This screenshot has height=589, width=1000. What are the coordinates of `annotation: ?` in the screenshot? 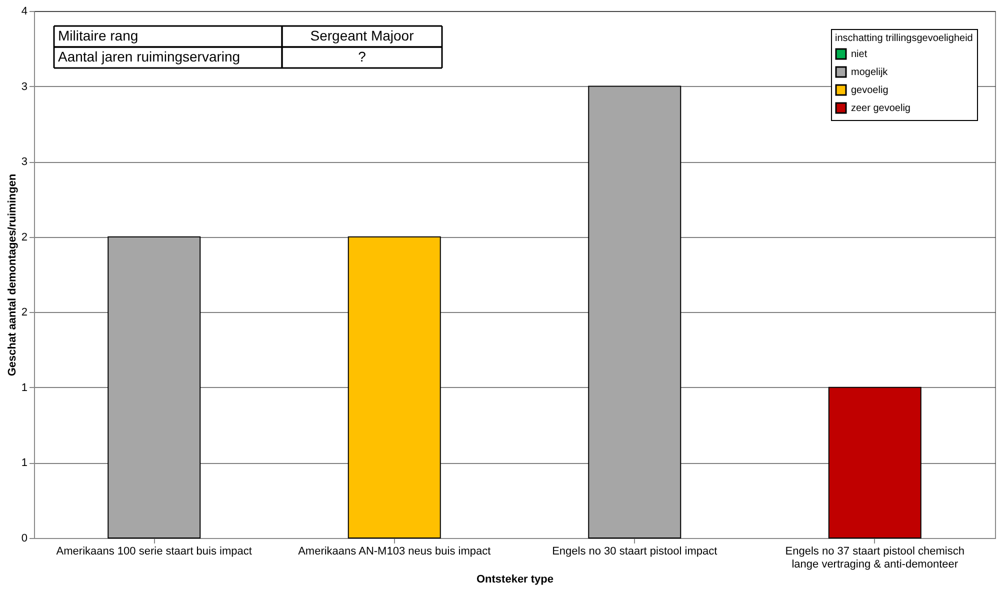 It's located at (362, 56).